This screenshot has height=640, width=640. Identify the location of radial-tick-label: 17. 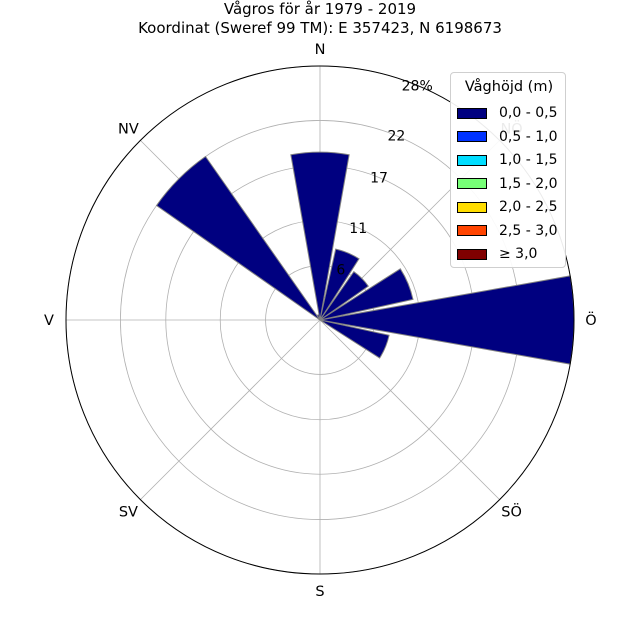
(379, 179).